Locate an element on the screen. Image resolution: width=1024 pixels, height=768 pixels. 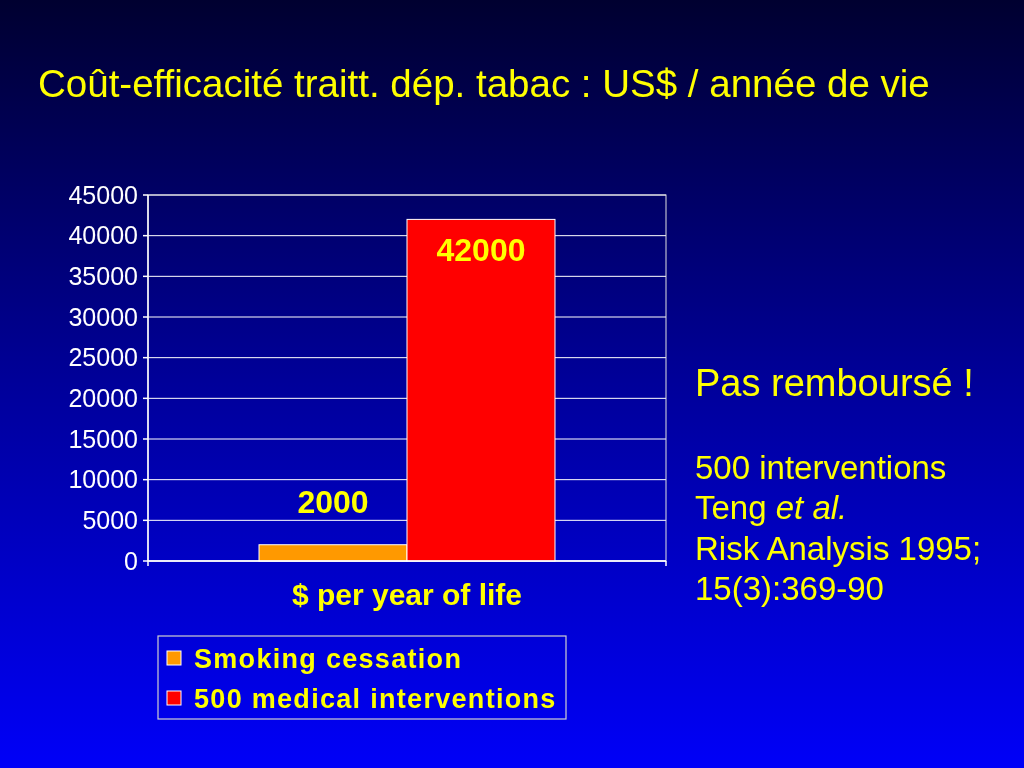
chart-title: Coût-efficacité traitt. dép. tabac : US$ / année de vie is located at coordinates (484, 83).